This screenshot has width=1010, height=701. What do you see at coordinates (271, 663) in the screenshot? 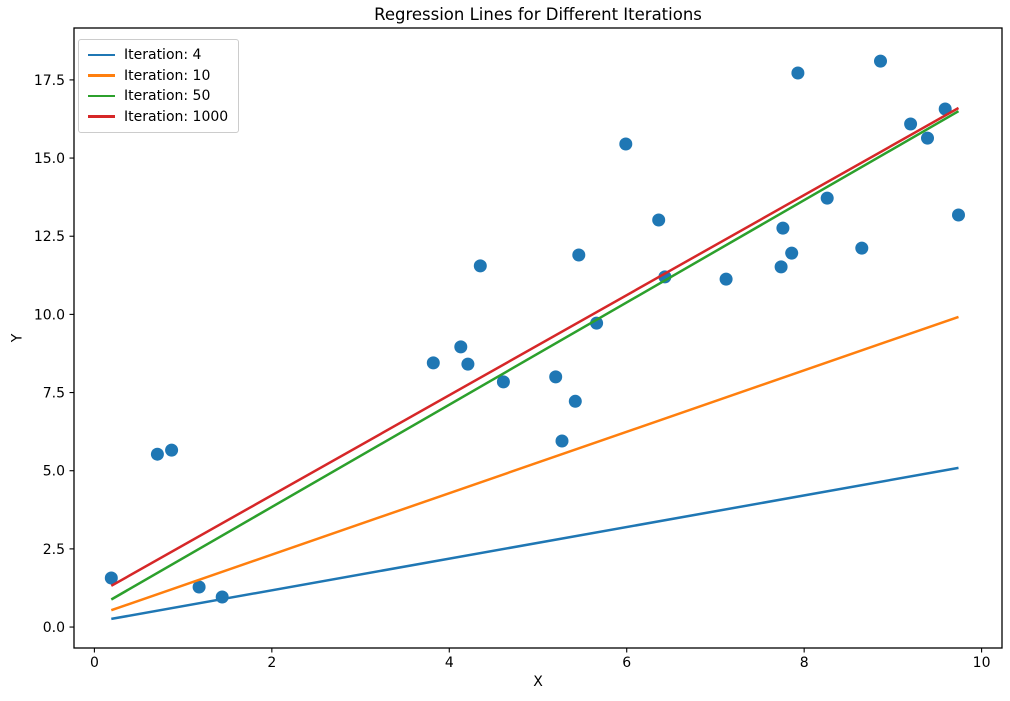
I see `x-tick-label: 2` at bounding box center [271, 663].